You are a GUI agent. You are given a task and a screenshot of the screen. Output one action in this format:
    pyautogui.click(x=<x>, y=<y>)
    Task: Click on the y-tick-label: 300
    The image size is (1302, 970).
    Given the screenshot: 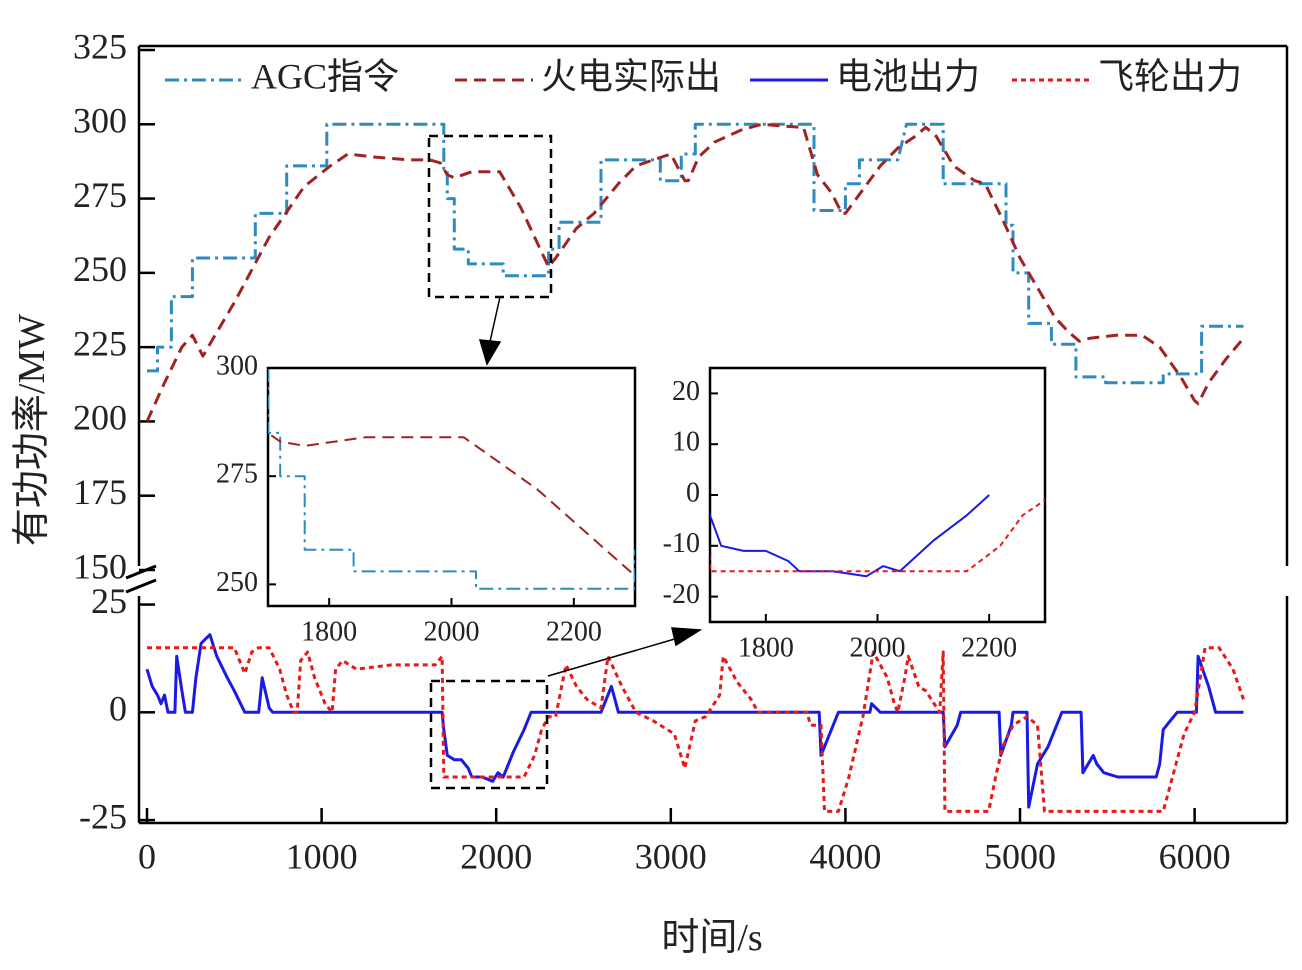 What is the action you would take?
    pyautogui.click(x=100, y=121)
    